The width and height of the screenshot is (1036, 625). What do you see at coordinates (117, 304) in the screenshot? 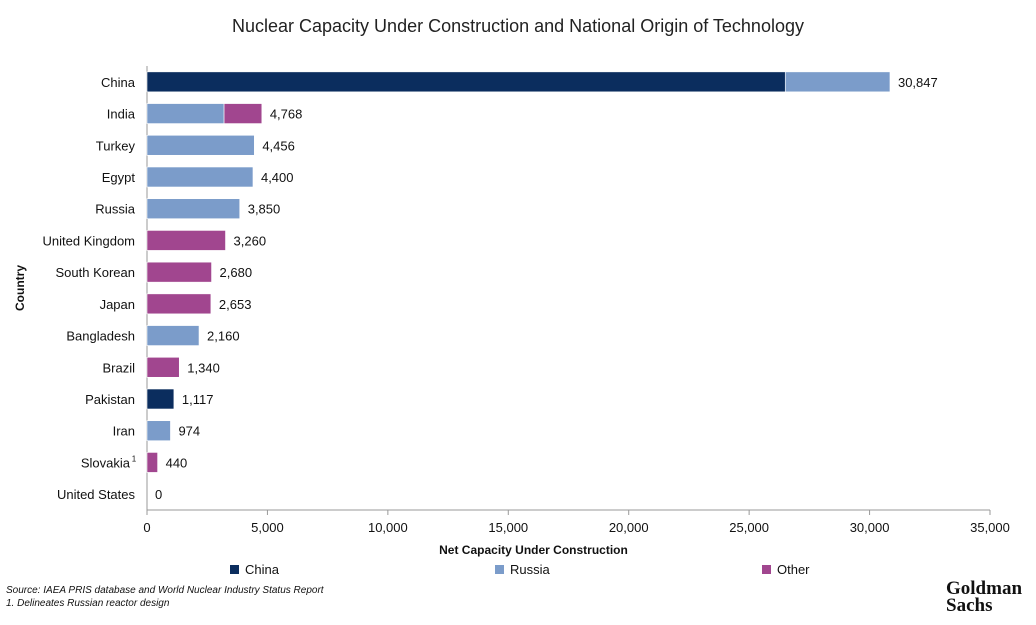
I see `category-label: Japan` at bounding box center [117, 304].